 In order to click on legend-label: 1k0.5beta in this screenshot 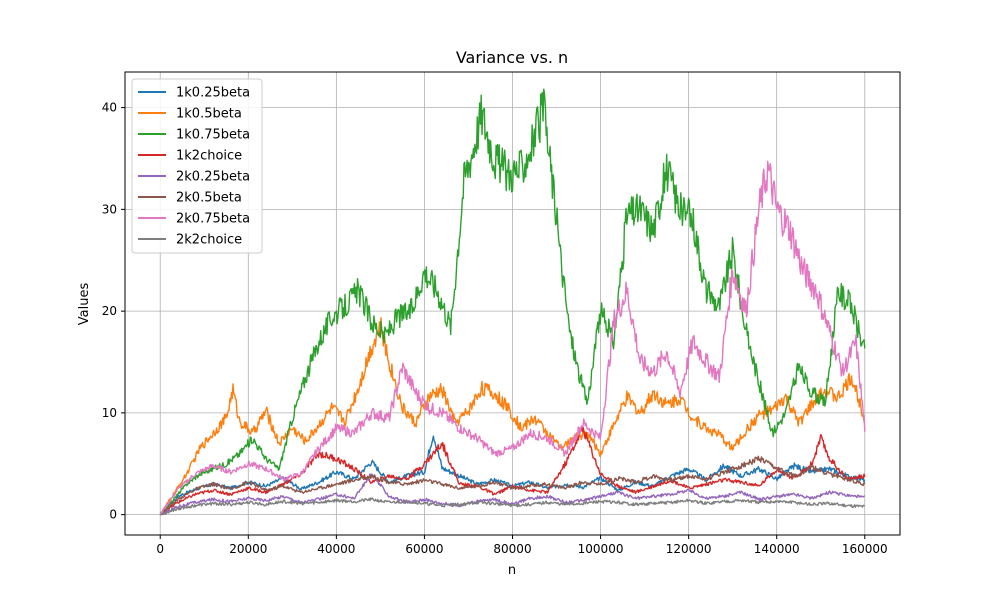, I will do `click(209, 114)`.